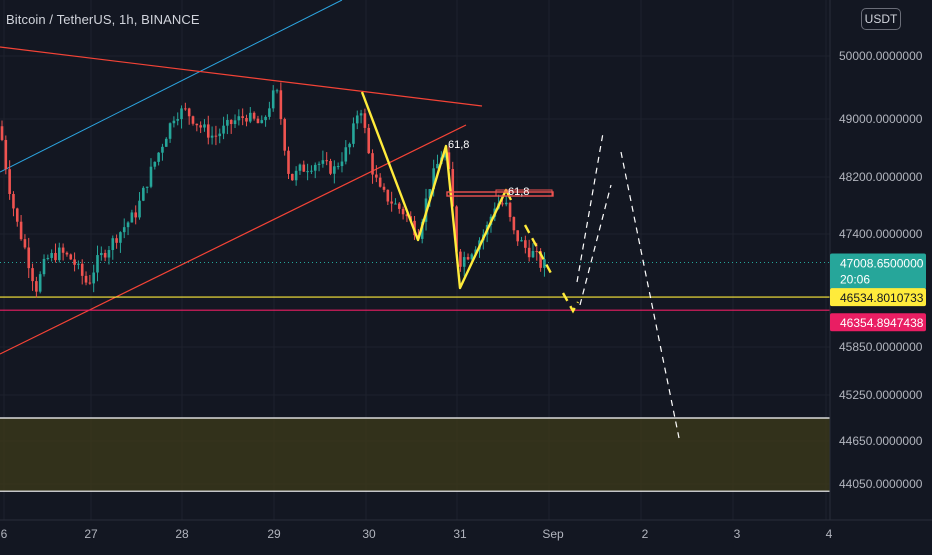 Image resolution: width=932 pixels, height=555 pixels. I want to click on fib-label-2: 61,8, so click(518, 192).